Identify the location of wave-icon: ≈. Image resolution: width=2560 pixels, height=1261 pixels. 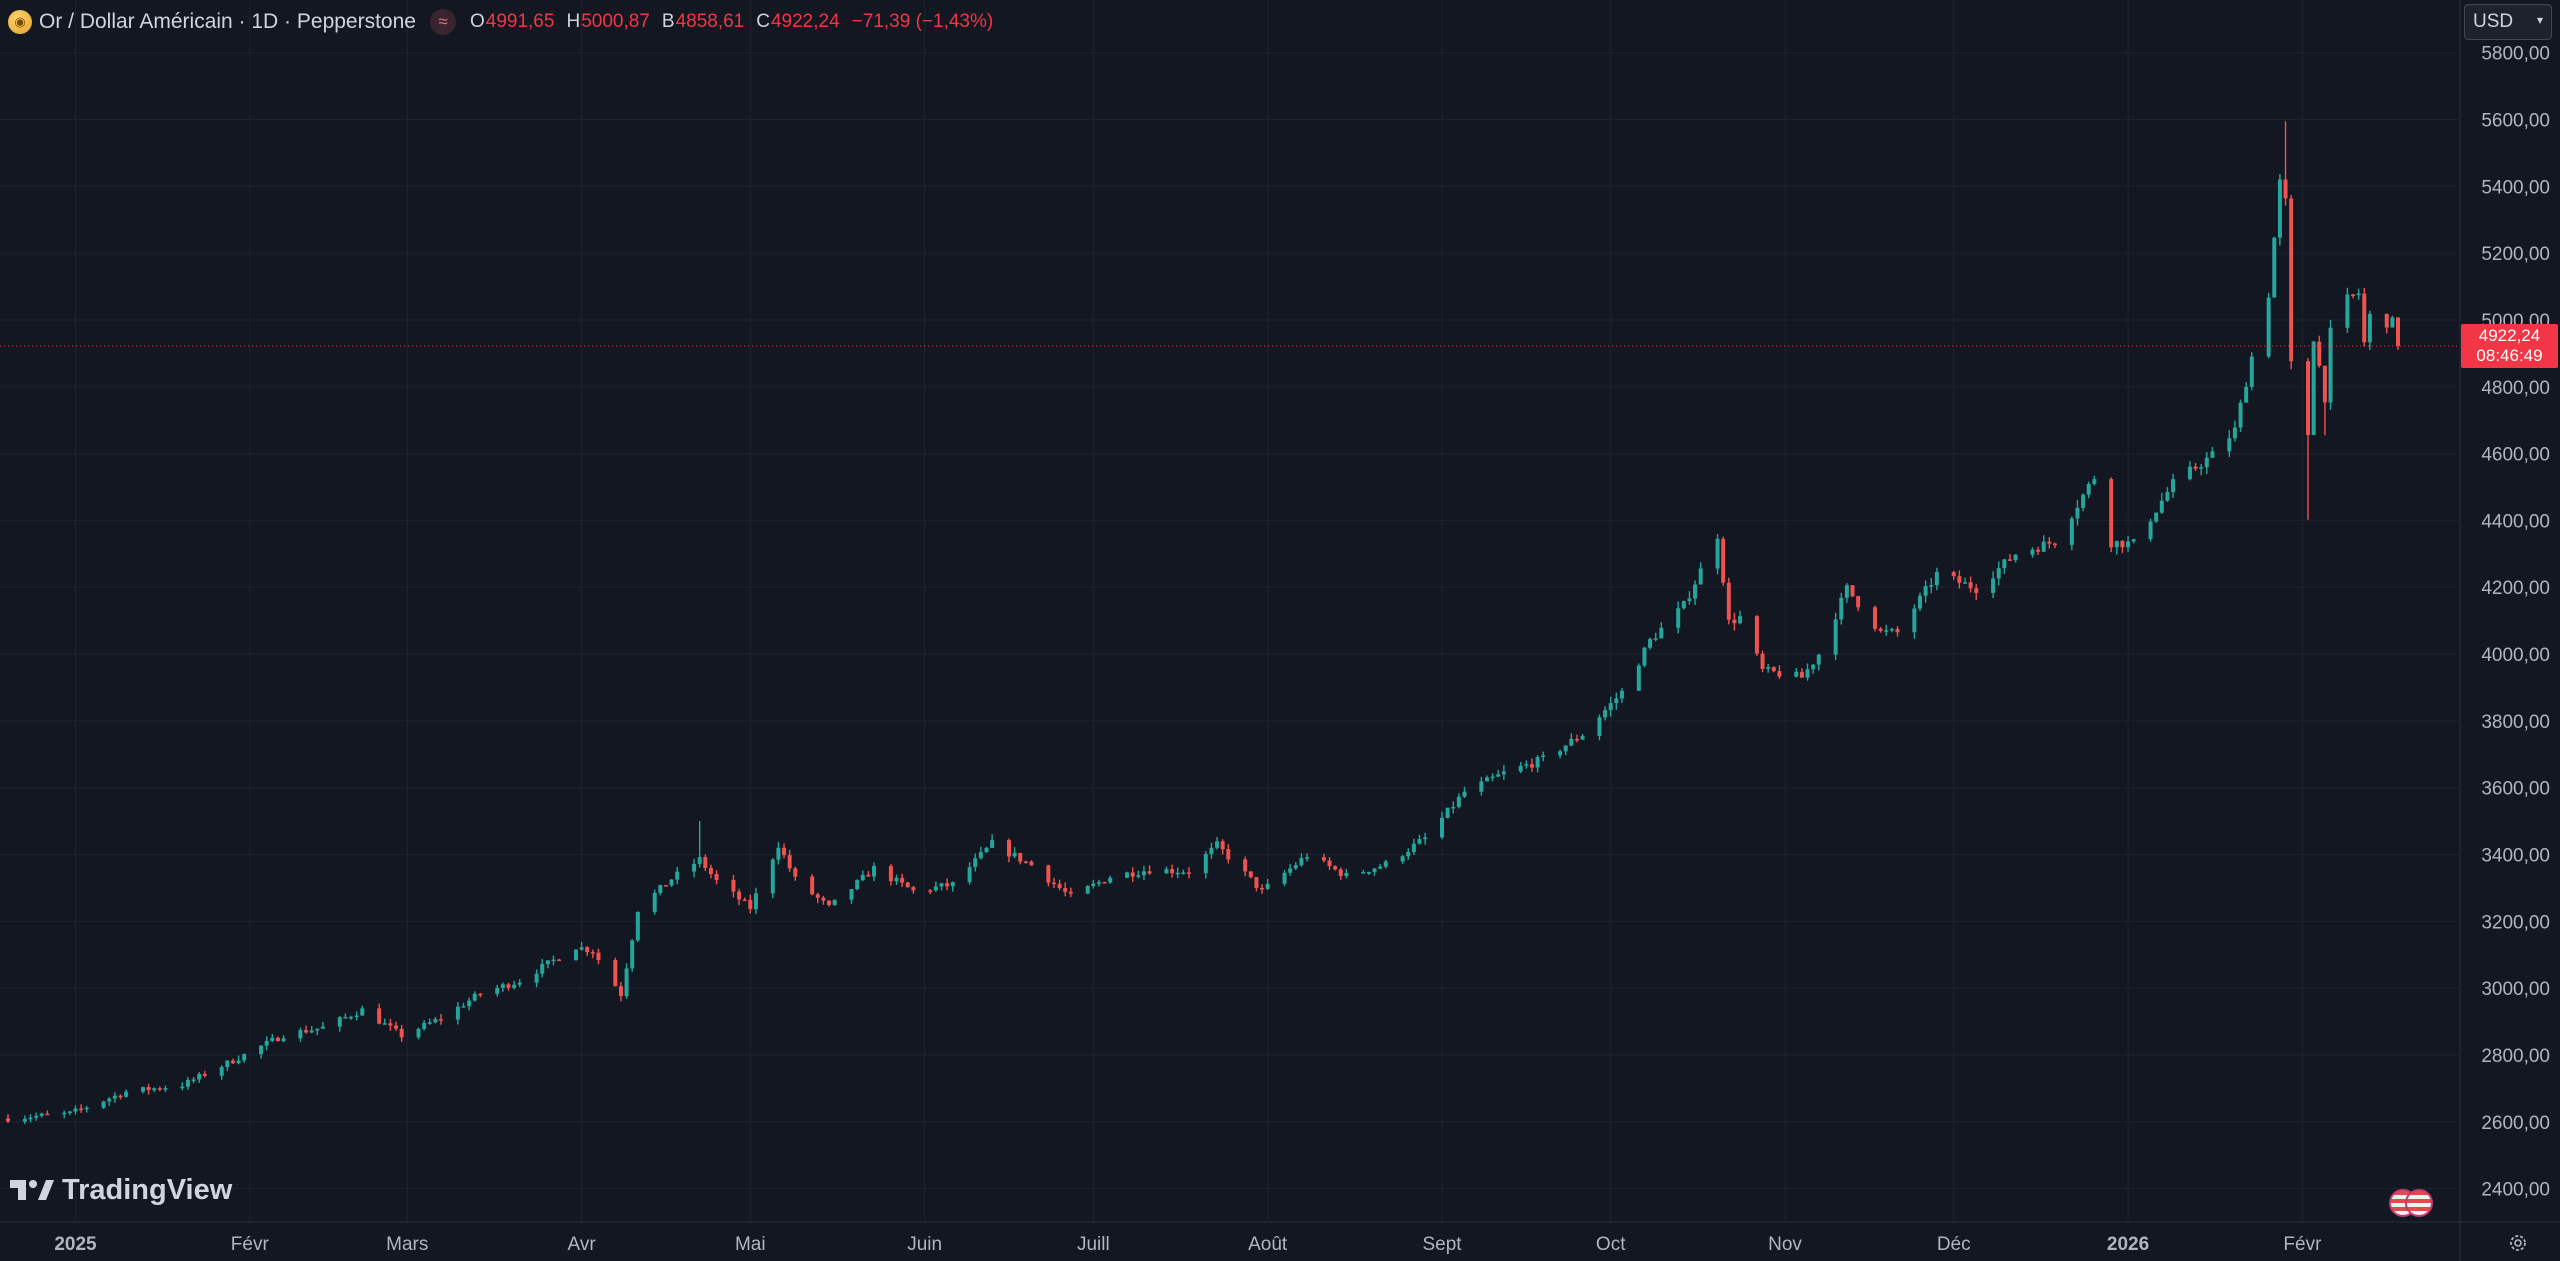
(442, 22).